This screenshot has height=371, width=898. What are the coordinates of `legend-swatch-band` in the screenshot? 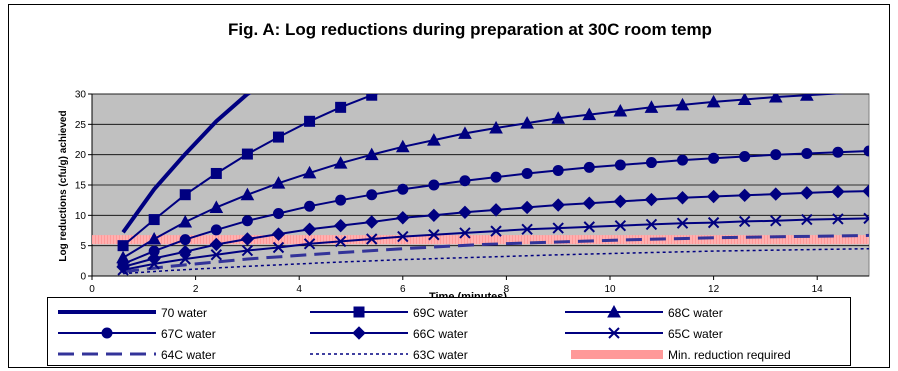 It's located at (617, 354).